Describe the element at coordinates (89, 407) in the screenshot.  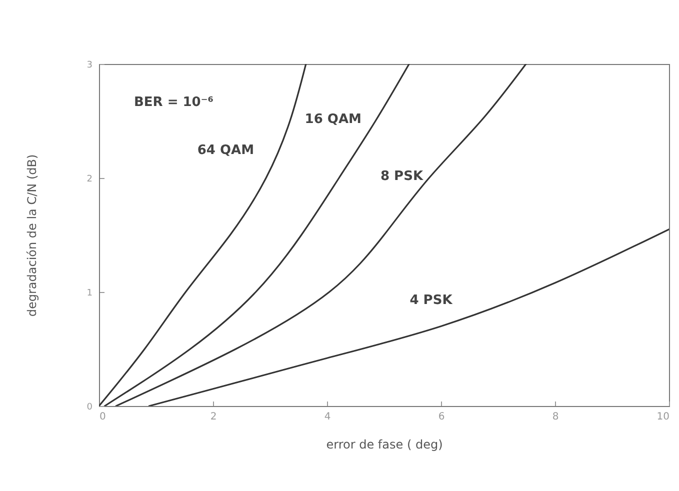
I see `y-tick-label: 0` at that location.